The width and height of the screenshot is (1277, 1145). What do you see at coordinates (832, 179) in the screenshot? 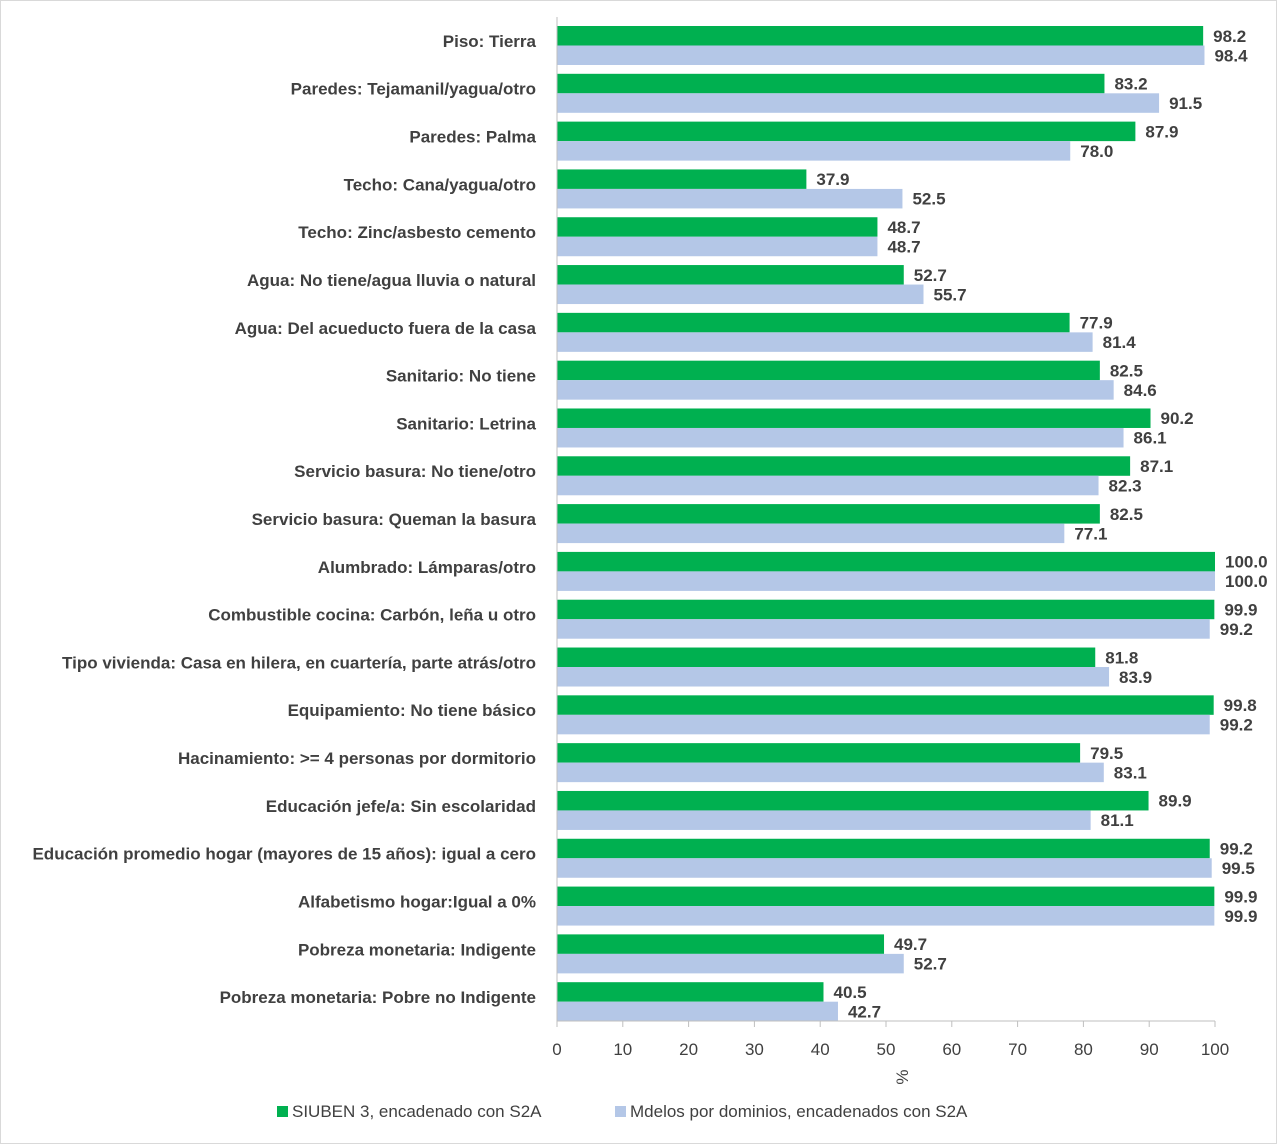
I see `data-label: 37.9` at bounding box center [832, 179].